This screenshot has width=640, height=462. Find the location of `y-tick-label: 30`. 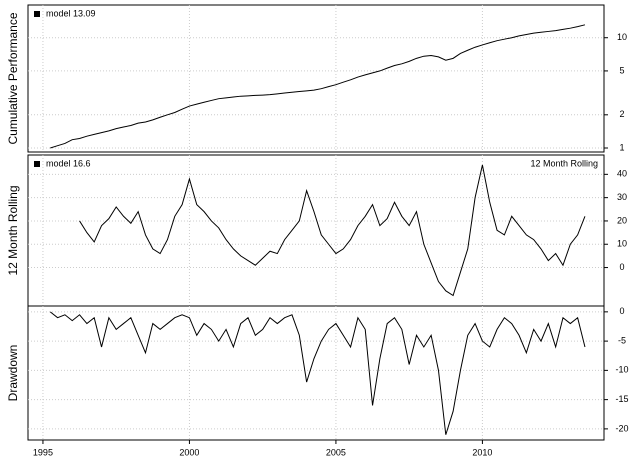

y-tick-label: 30 is located at coordinates (622, 197).